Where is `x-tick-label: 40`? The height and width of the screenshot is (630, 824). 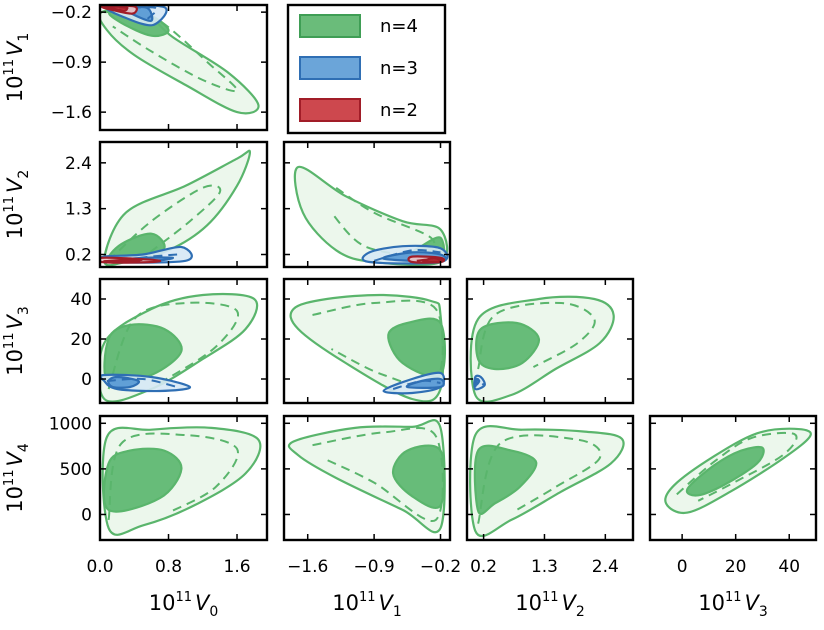 x-tick-label: 40 is located at coordinates (789, 567).